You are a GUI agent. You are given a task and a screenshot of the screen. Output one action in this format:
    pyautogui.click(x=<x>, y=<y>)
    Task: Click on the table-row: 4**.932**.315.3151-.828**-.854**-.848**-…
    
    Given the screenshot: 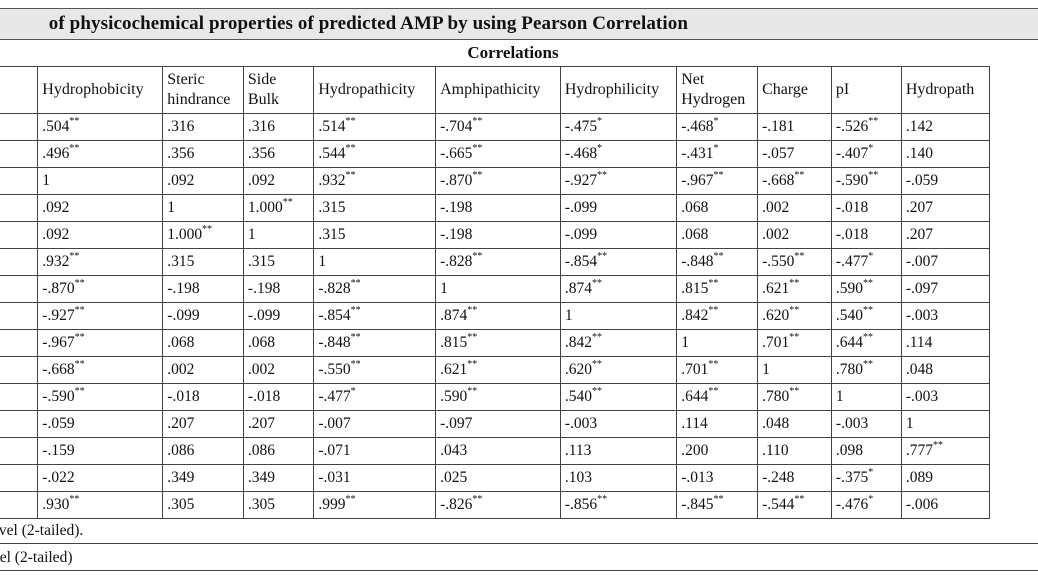 What is the action you would take?
    pyautogui.click(x=495, y=262)
    